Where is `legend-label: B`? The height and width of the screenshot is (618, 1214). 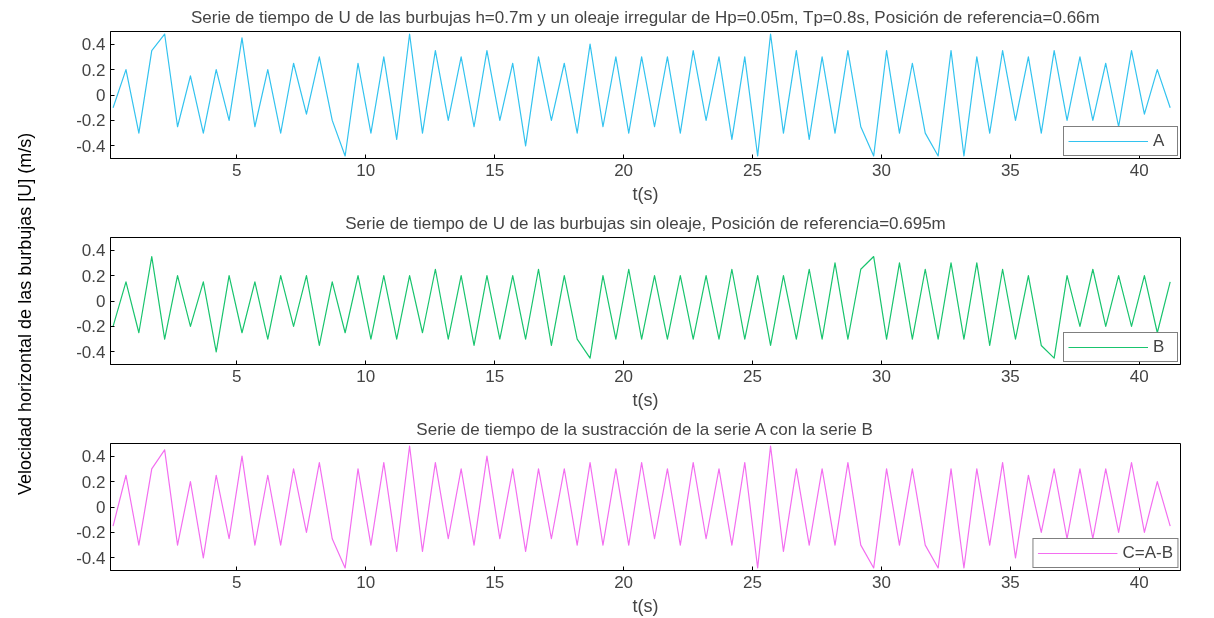 legend-label: B is located at coordinates (1159, 347).